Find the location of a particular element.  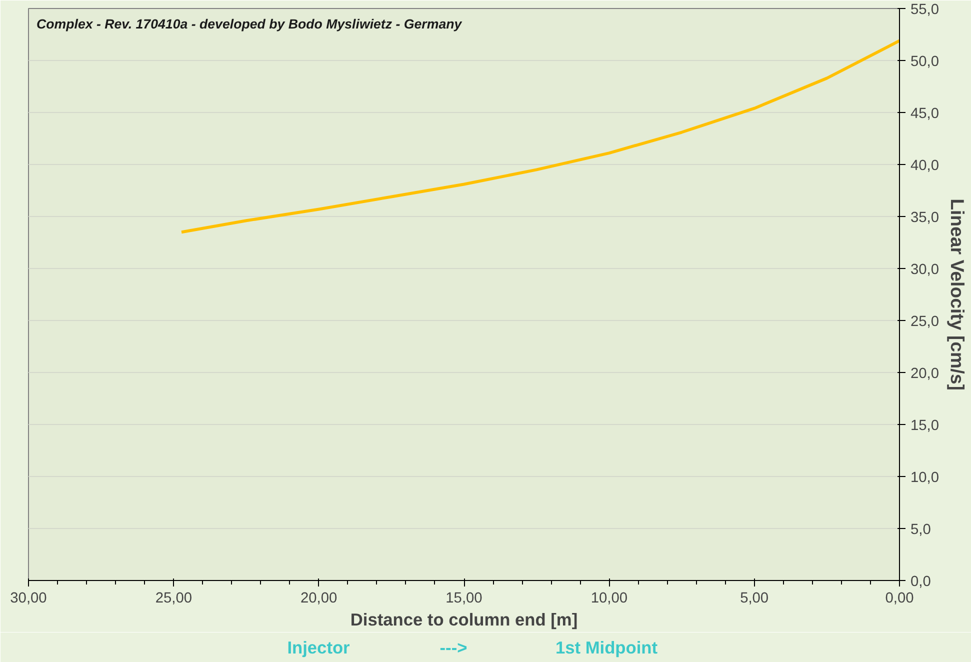

y-tick-label: 45,0 is located at coordinates (925, 114).